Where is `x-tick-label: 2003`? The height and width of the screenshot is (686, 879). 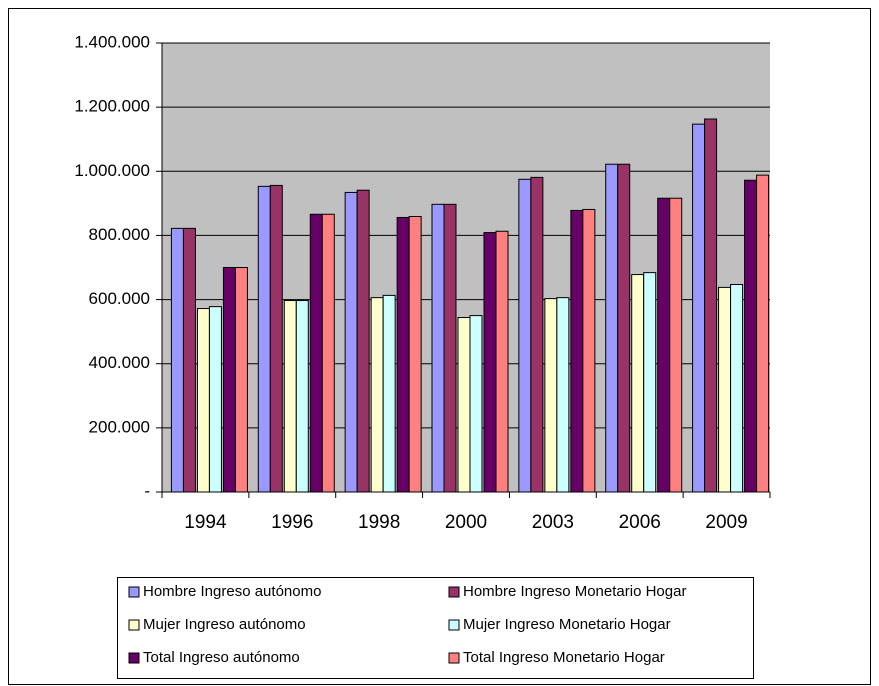
x-tick-label: 2003 is located at coordinates (553, 522).